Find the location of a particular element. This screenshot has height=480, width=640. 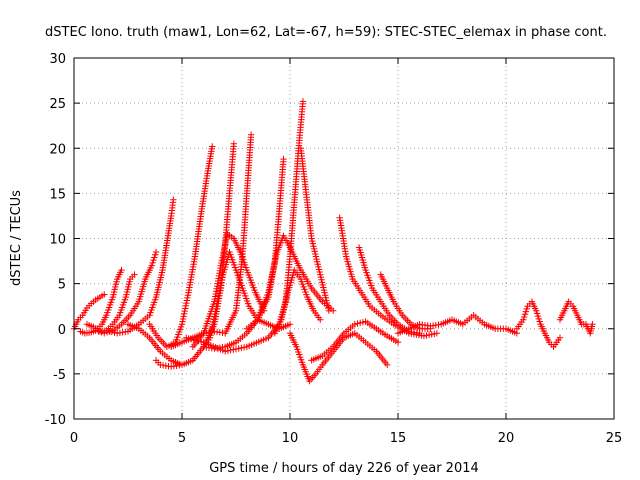

y-tick-label: 20 is located at coordinates (57, 149).